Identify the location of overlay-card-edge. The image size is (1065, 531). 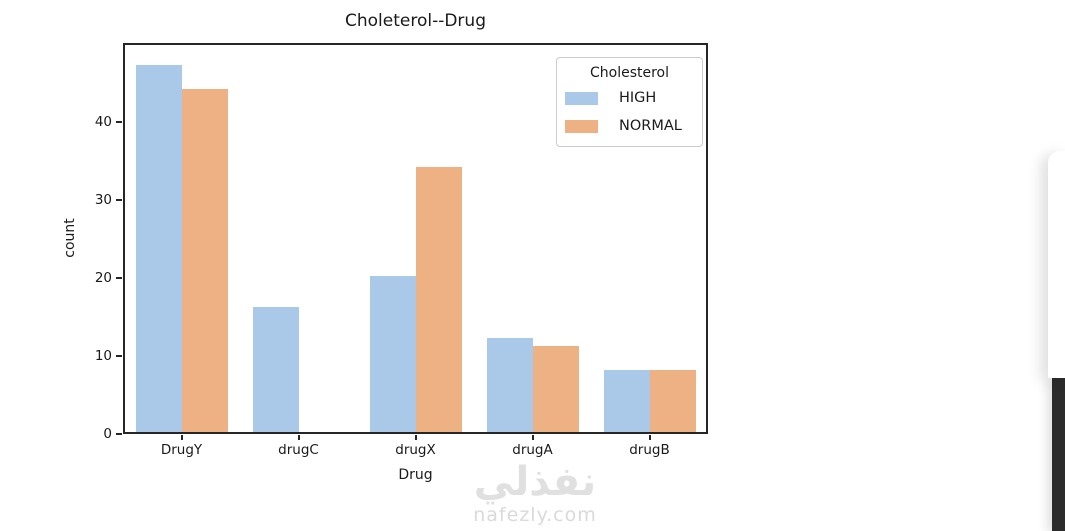
(1056, 264).